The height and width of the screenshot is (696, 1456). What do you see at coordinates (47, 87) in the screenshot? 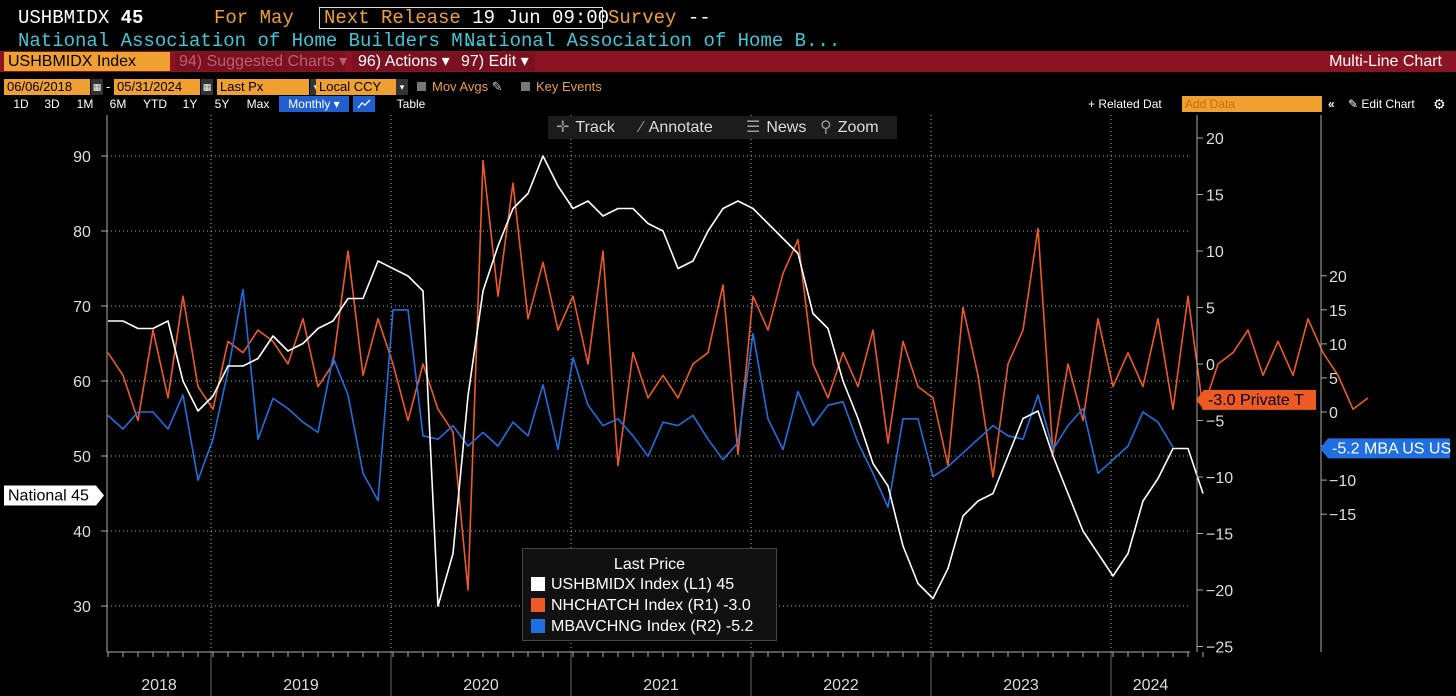
I see `start-date-field: 06/06/2018` at bounding box center [47, 87].